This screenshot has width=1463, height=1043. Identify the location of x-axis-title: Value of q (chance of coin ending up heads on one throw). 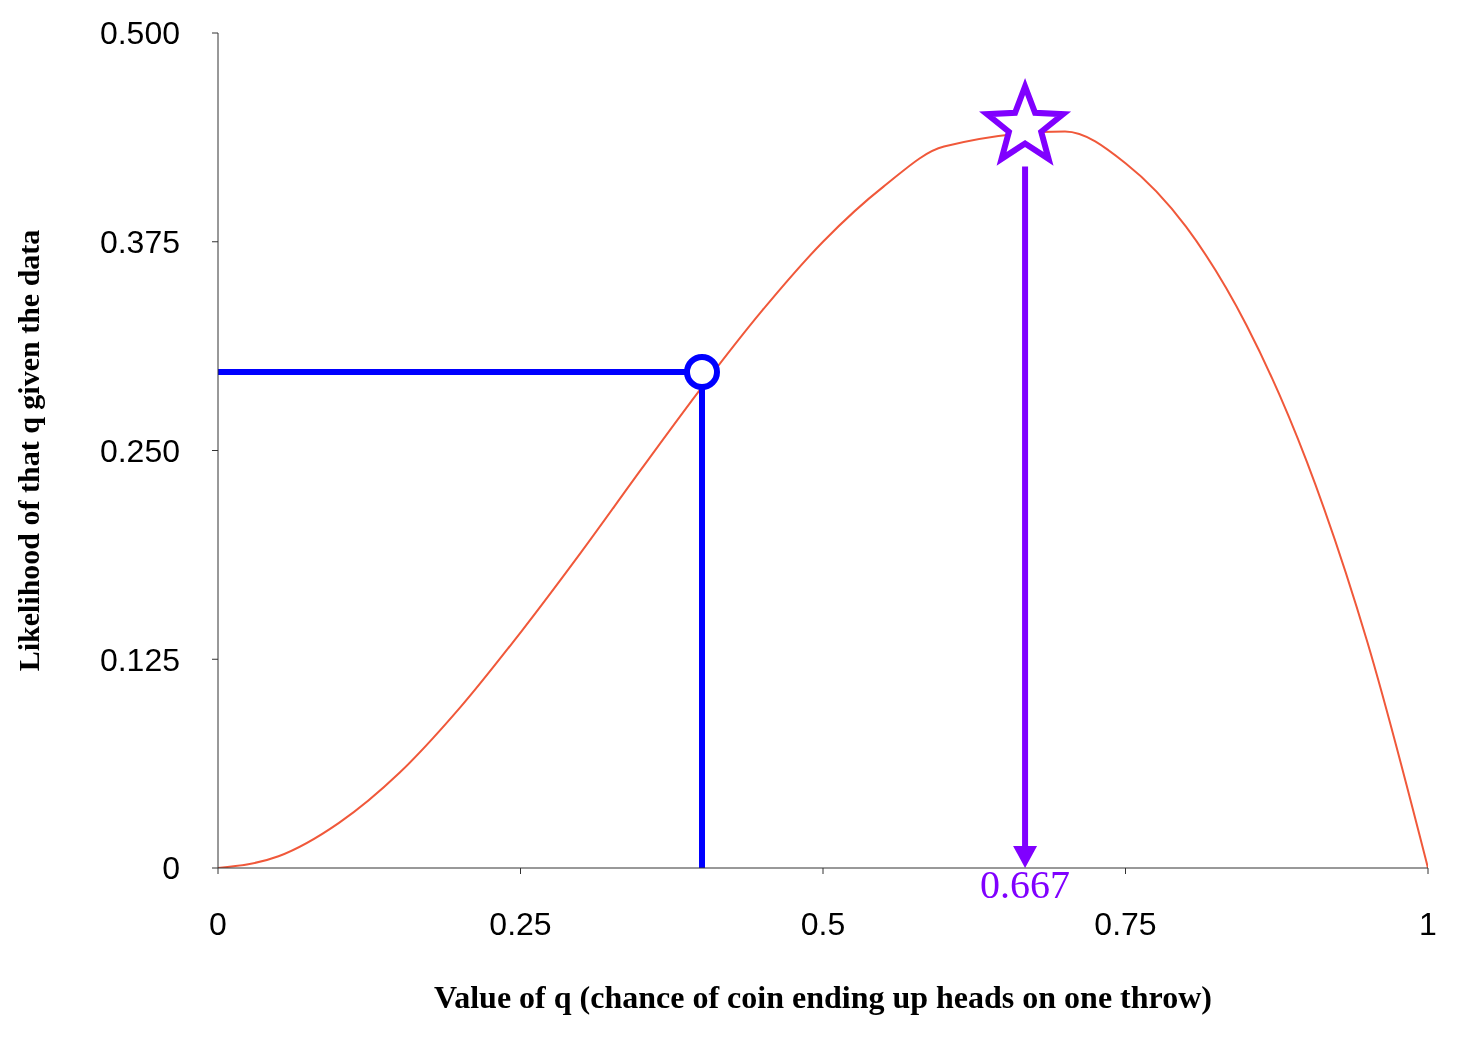
(823, 997).